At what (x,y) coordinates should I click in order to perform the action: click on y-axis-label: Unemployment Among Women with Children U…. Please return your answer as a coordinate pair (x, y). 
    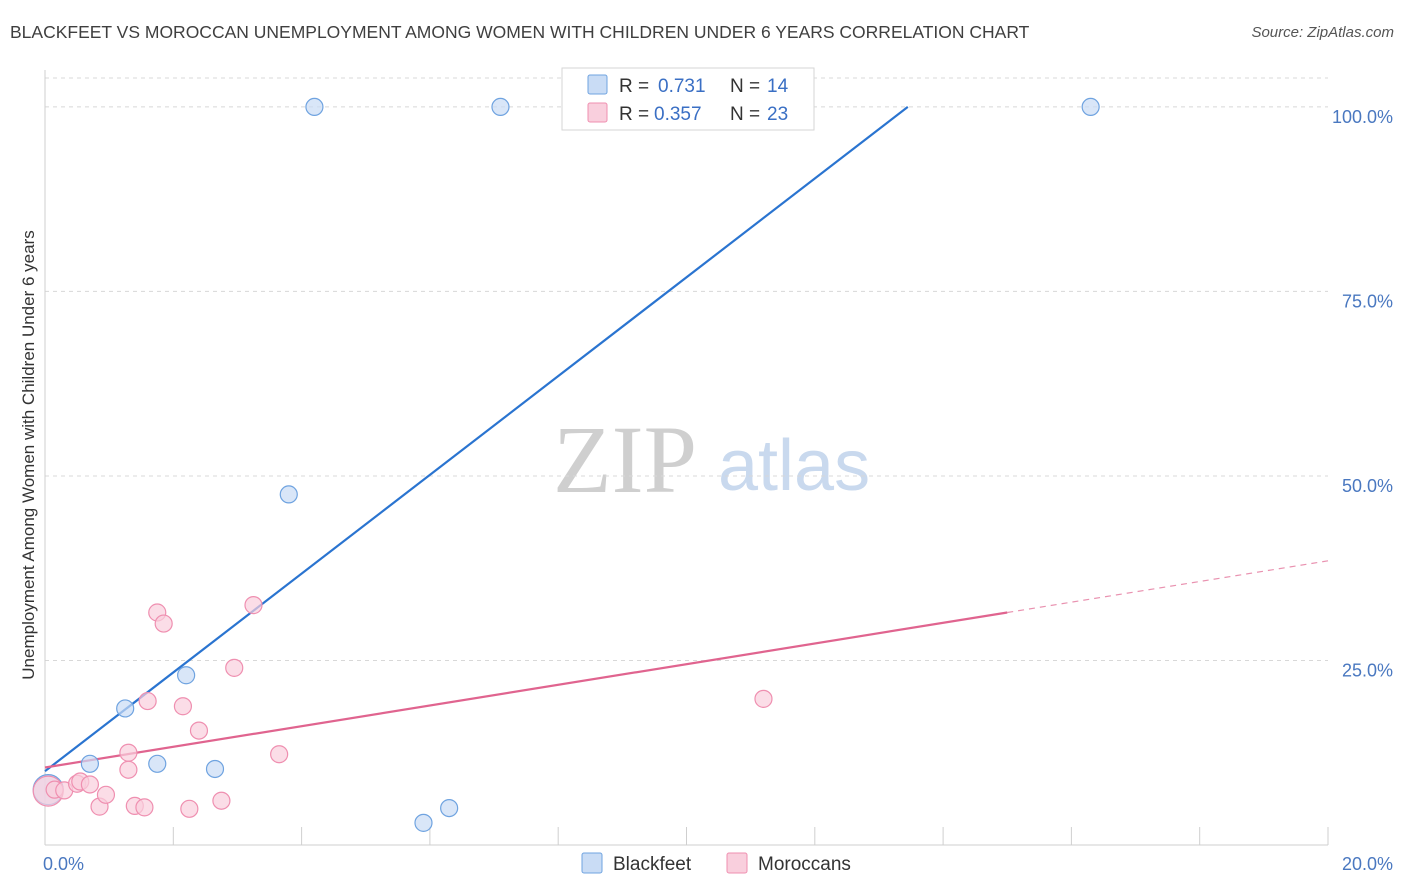
    Looking at the image, I should click on (28, 454).